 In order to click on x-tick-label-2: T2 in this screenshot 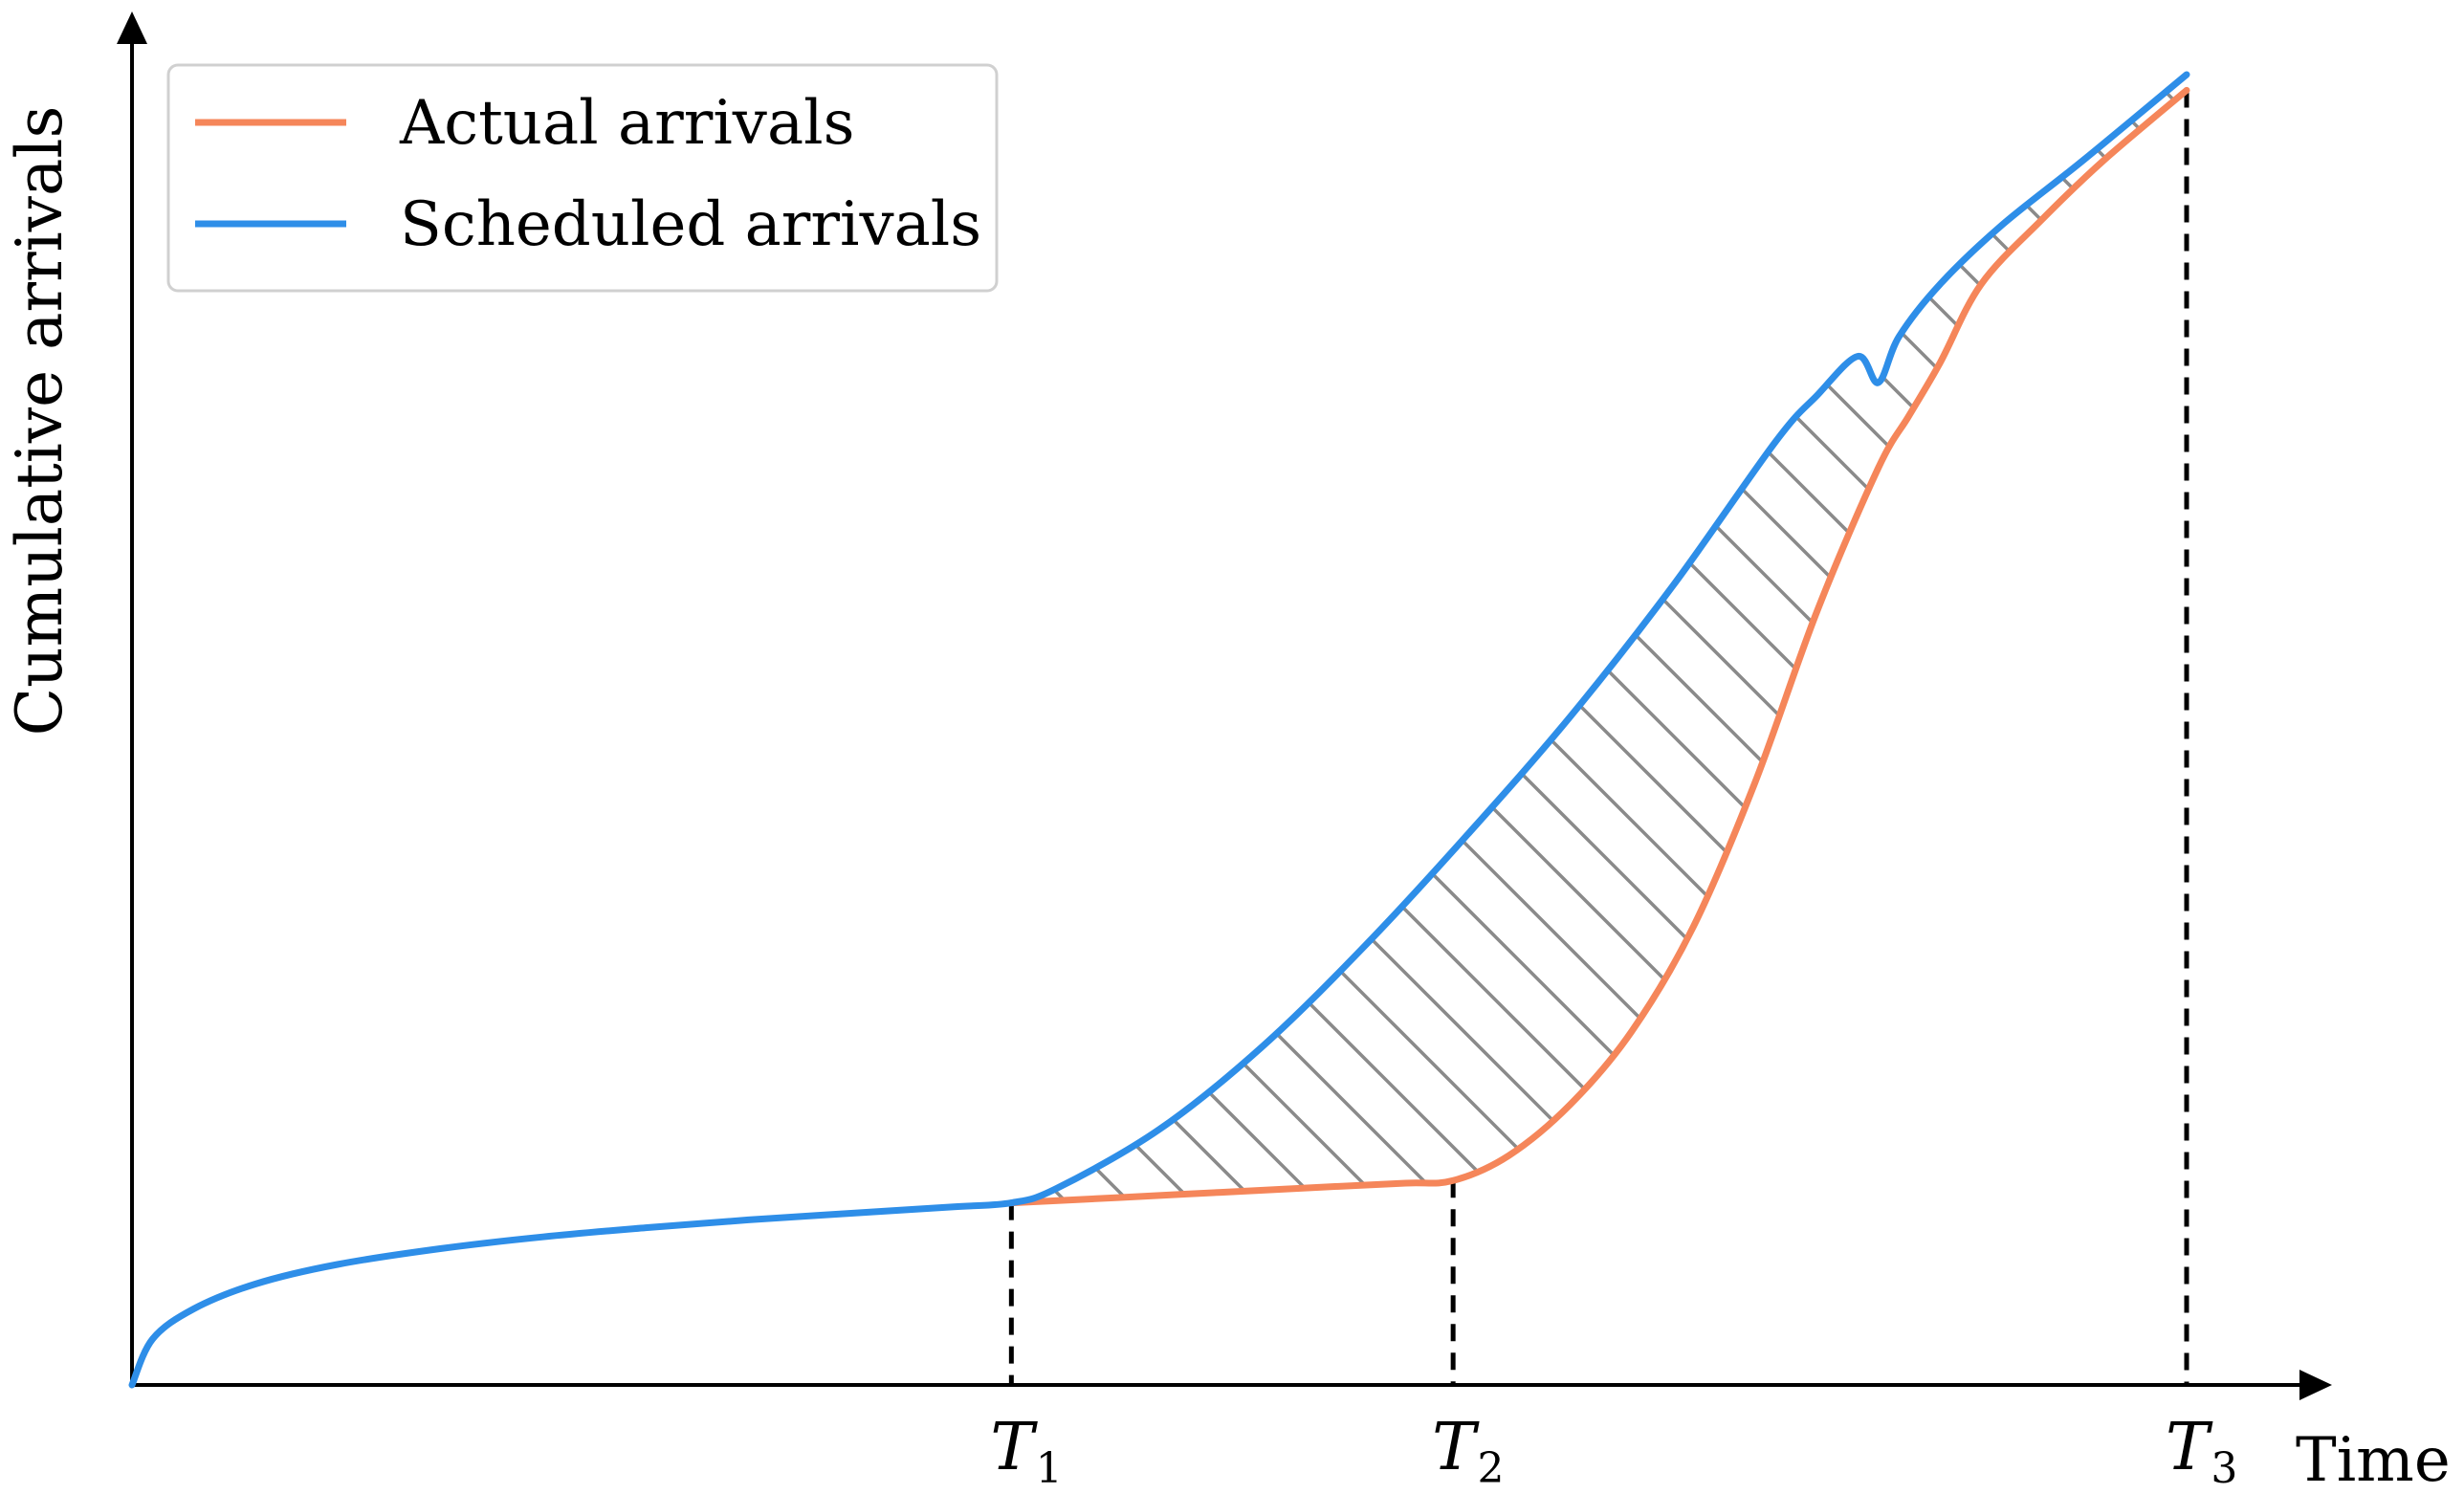, I will do `click(1468, 1451)`.